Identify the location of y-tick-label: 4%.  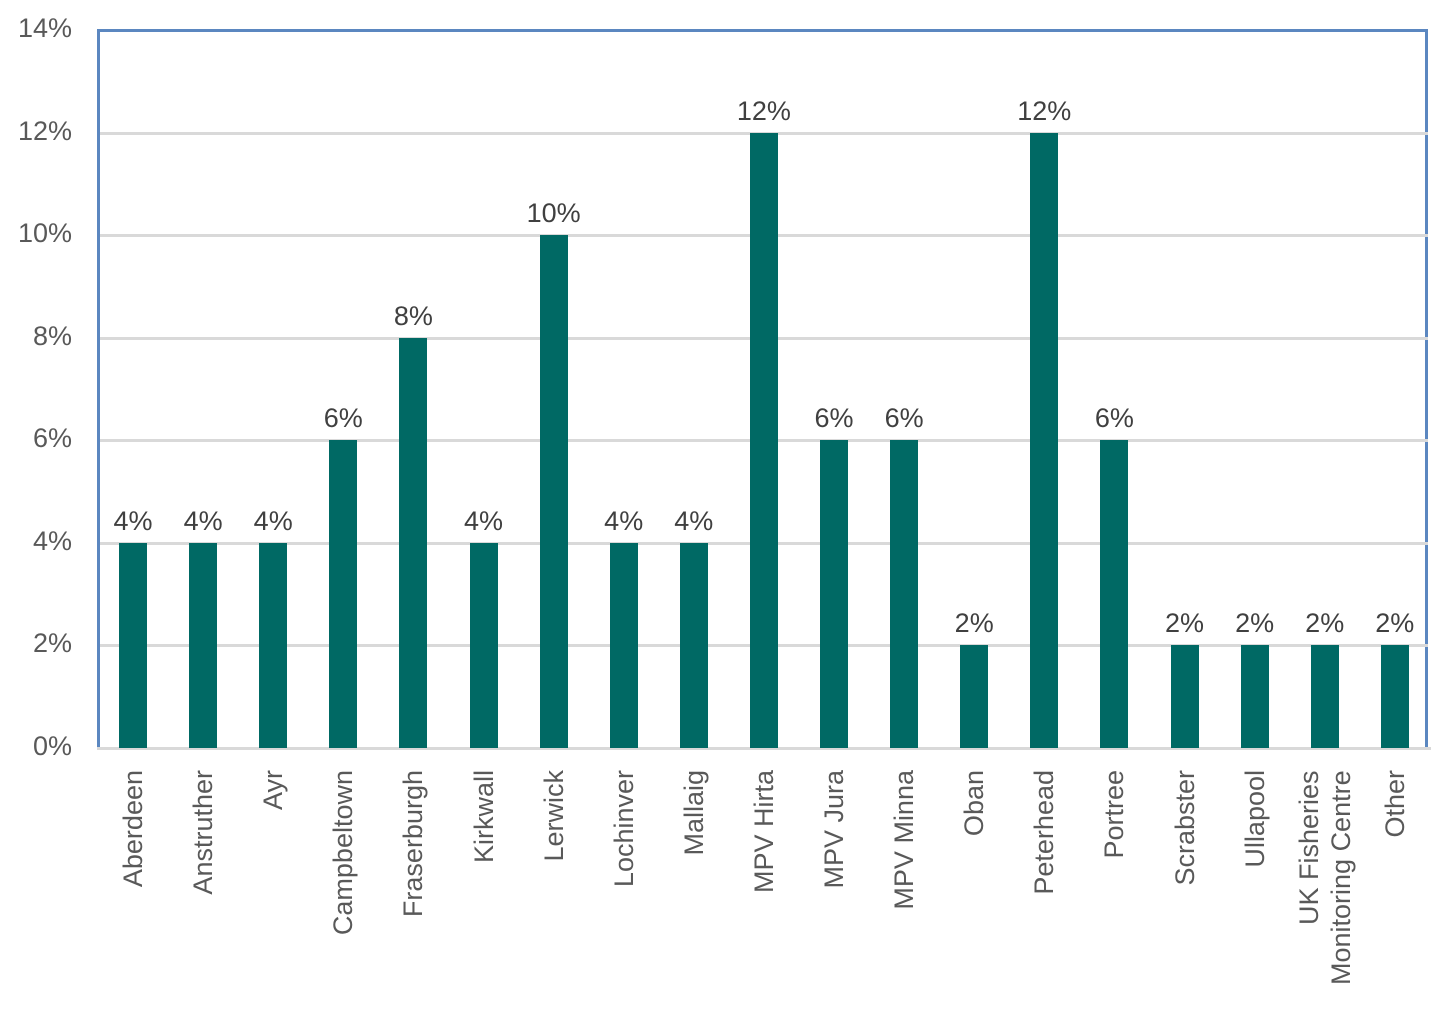
(52, 540).